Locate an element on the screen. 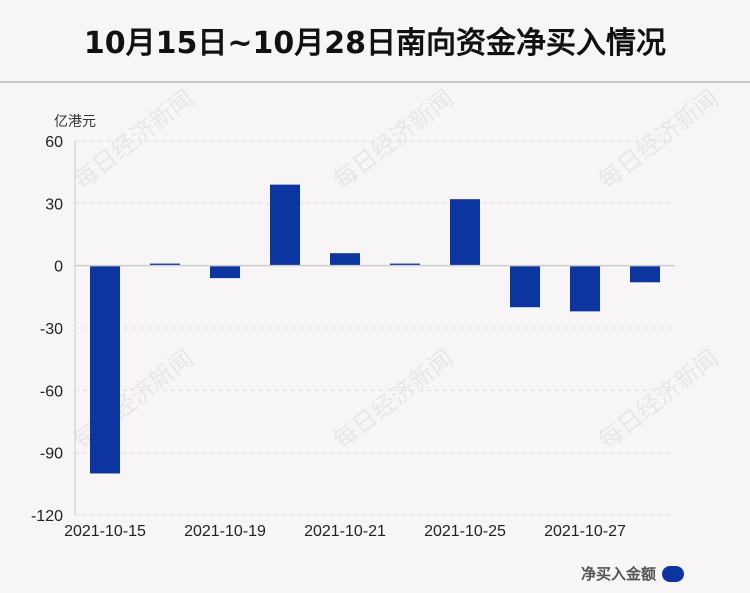 The width and height of the screenshot is (750, 593). y-axis-unit-label: 亿港元 is located at coordinates (75, 122).